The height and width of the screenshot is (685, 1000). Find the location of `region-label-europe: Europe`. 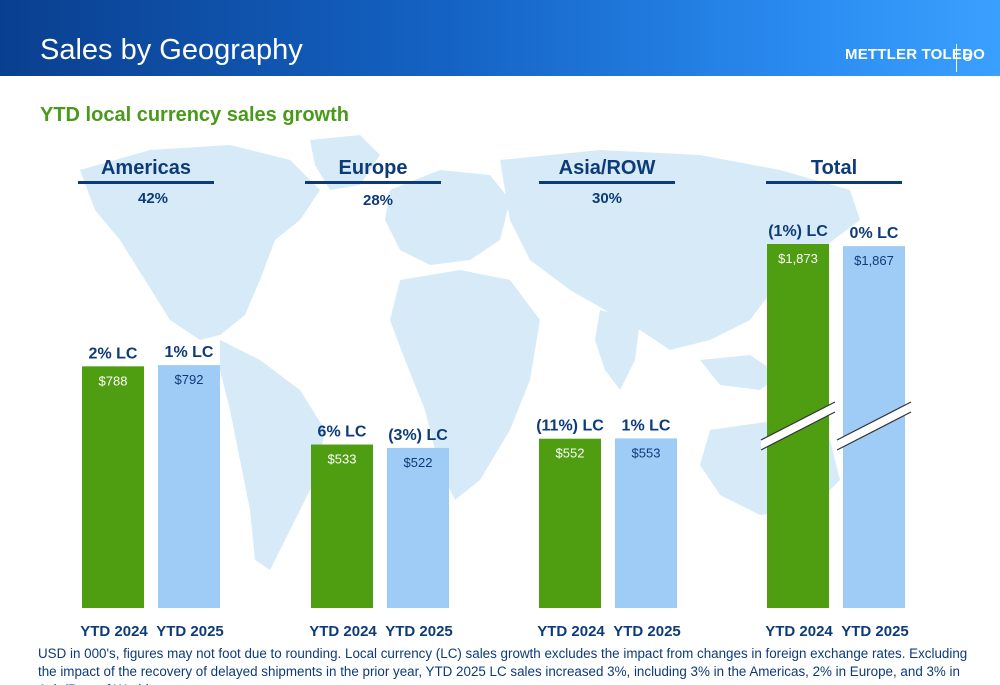

region-label-europe: Europe is located at coordinates (373, 168).